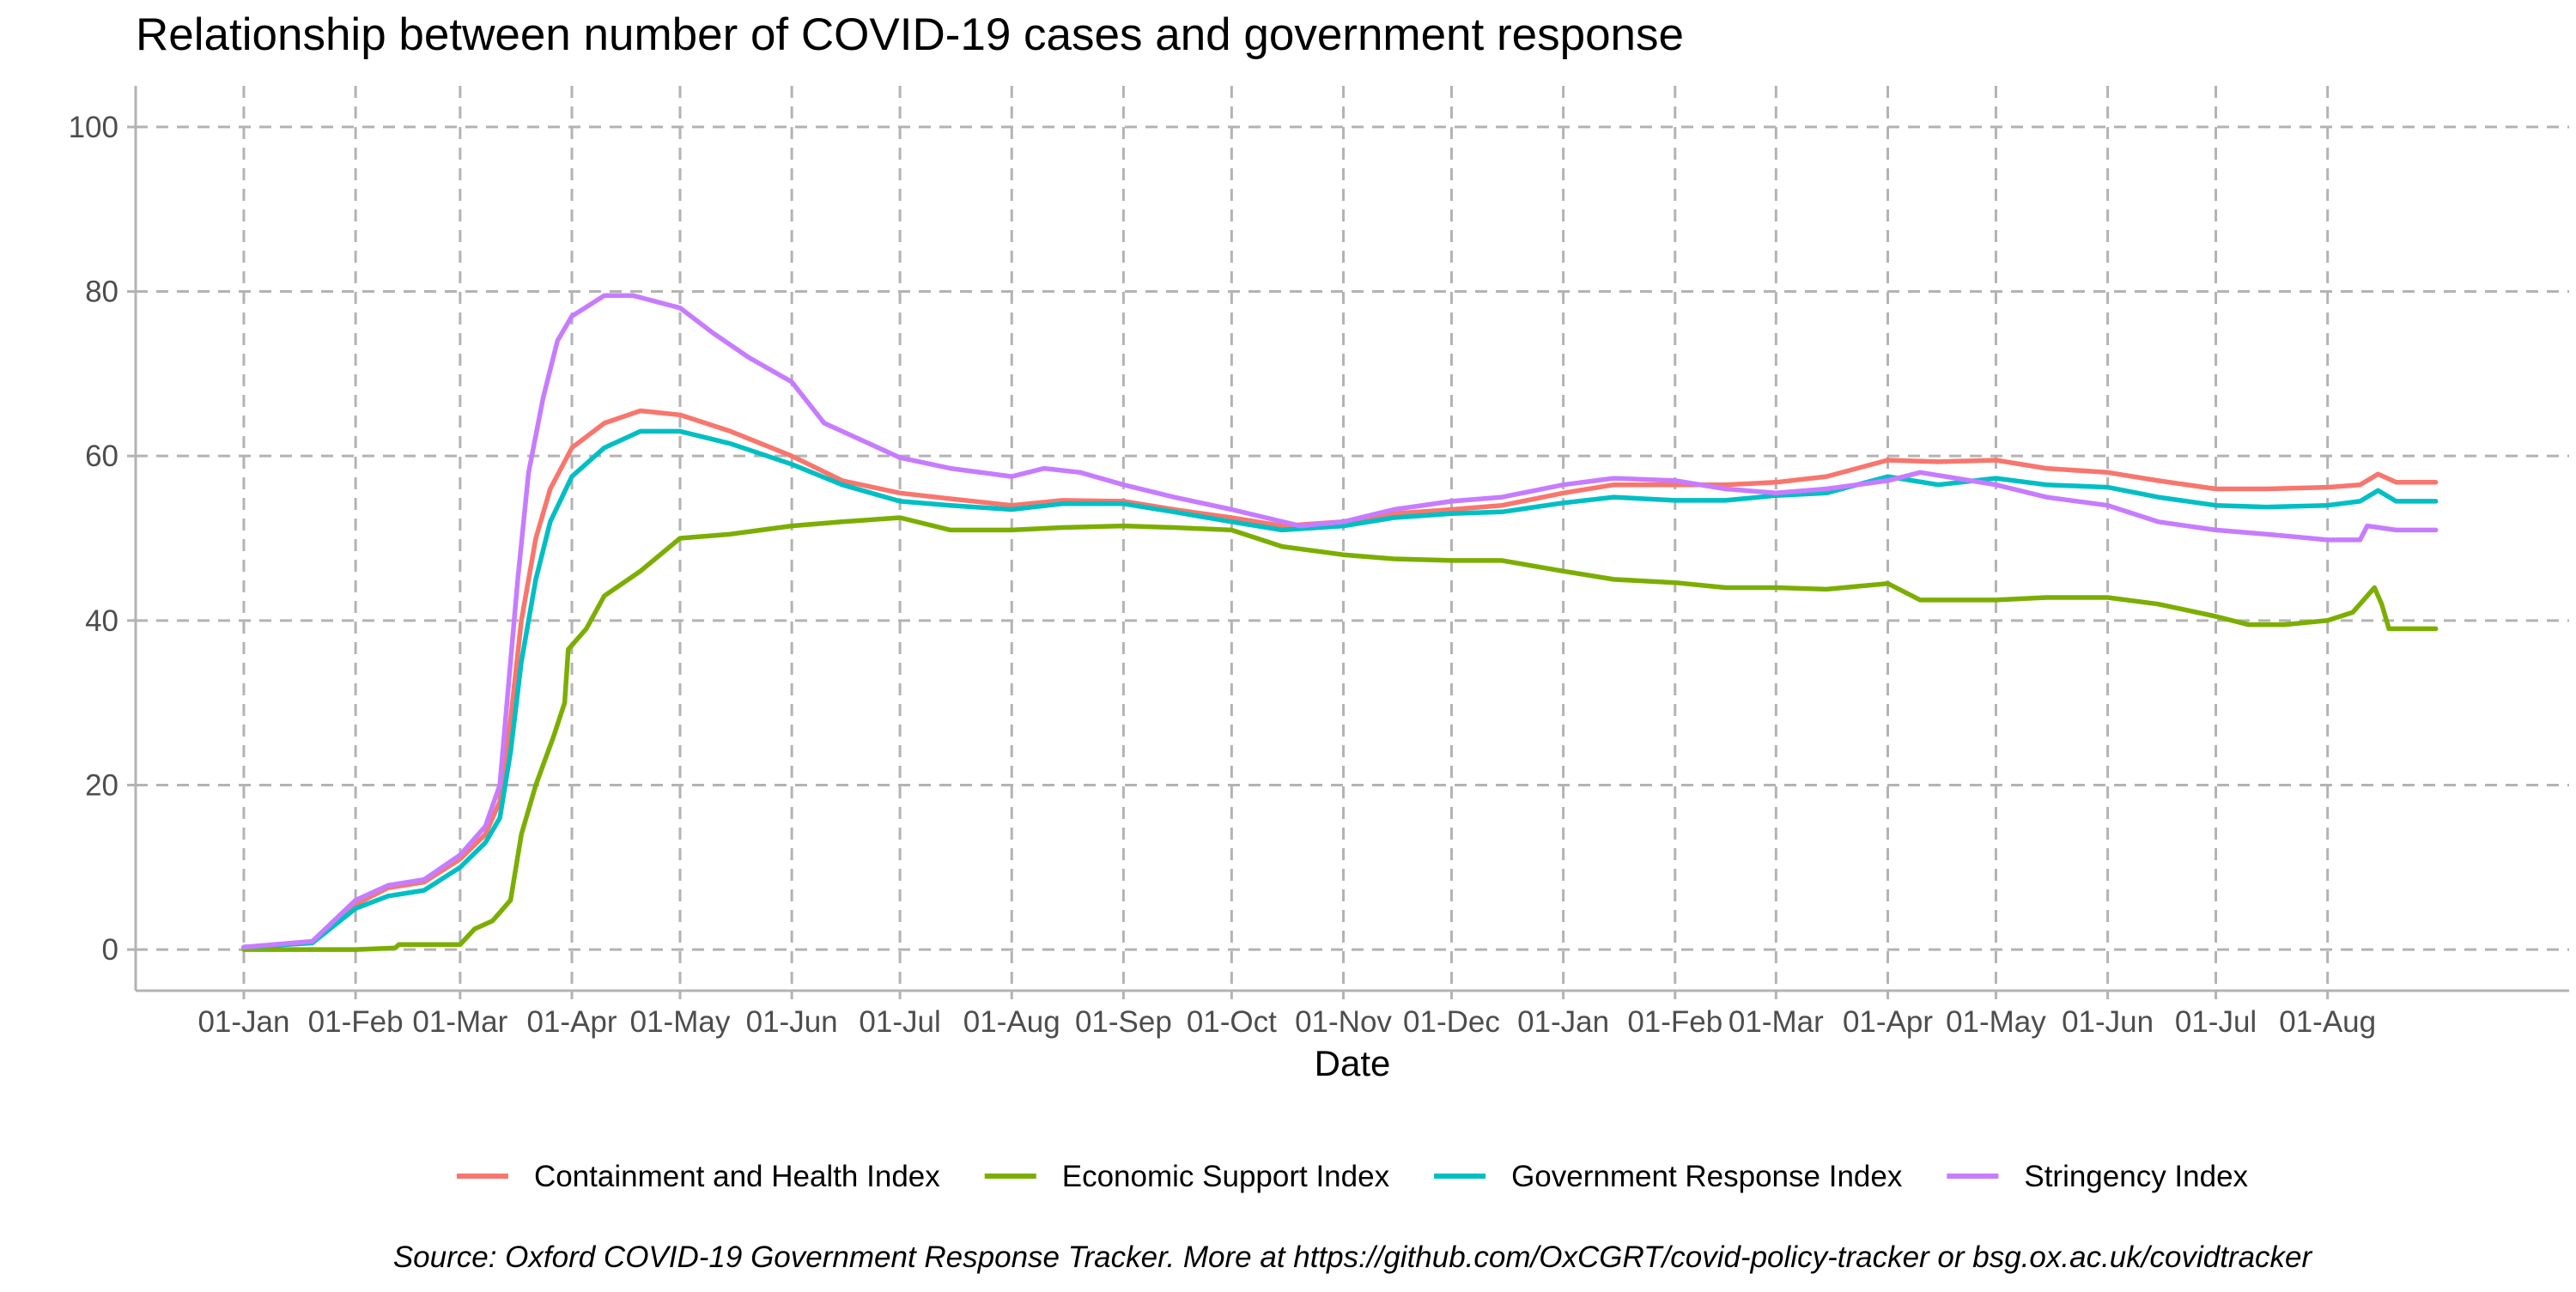  What do you see at coordinates (1353, 1063) in the screenshot?
I see `x-axis-title: Date` at bounding box center [1353, 1063].